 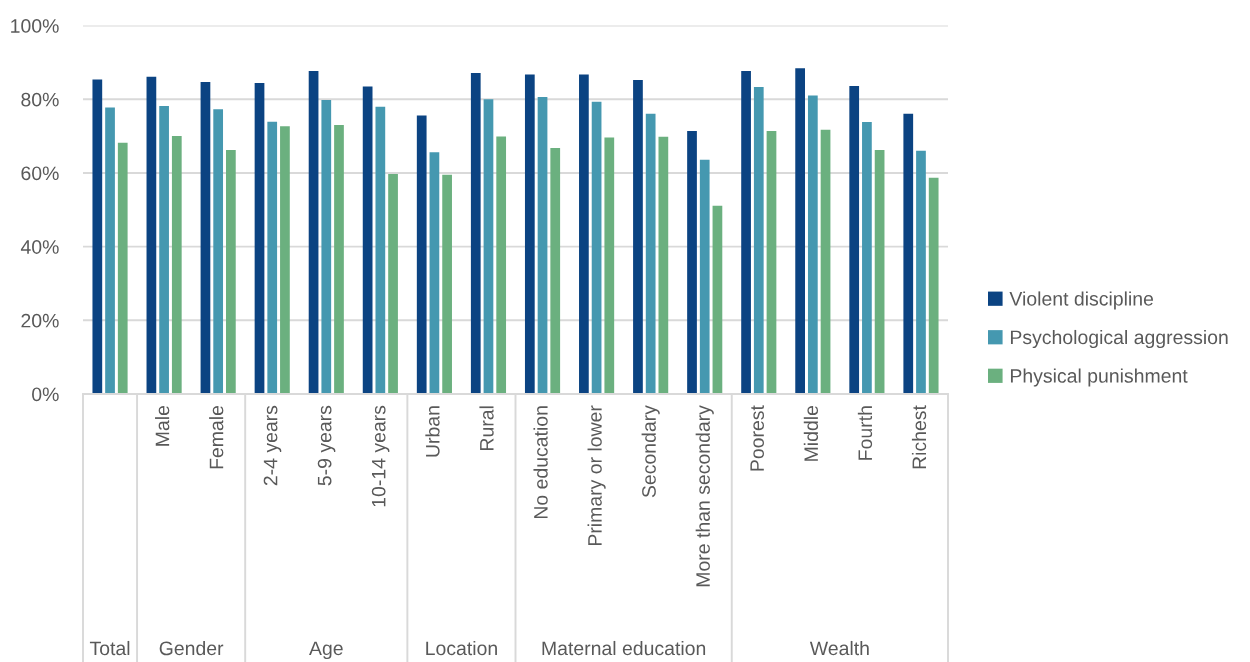 I want to click on x-tick-label: 2-4 years, so click(x=272, y=445).